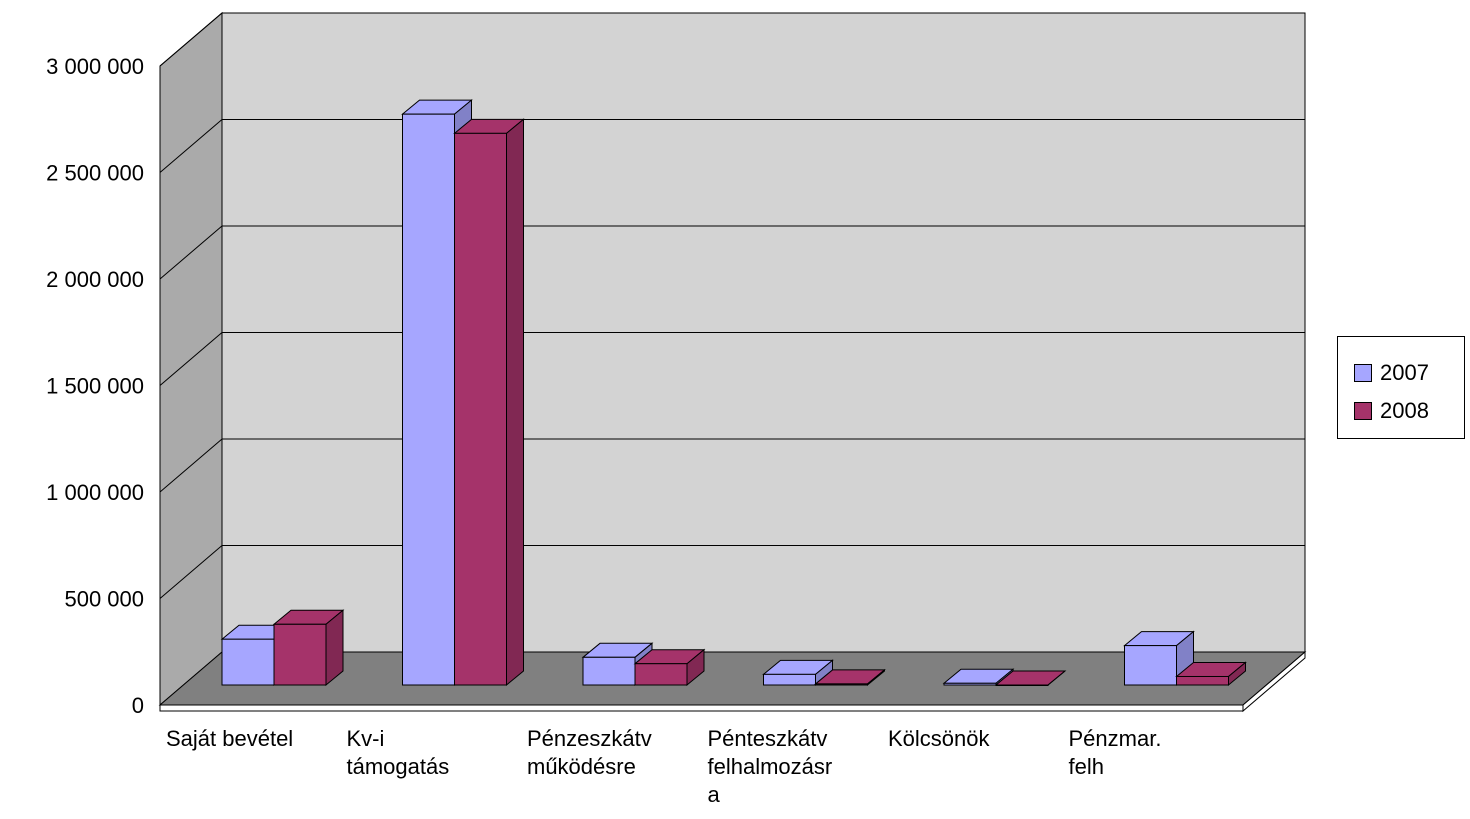 The image size is (1470, 819). What do you see at coordinates (1401, 387) in the screenshot?
I see `legend: 2007 2008` at bounding box center [1401, 387].